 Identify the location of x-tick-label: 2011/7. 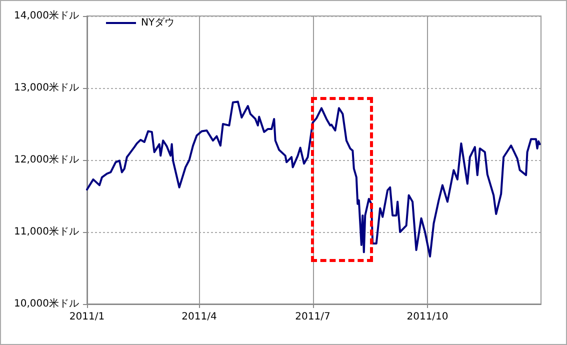
(312, 317).